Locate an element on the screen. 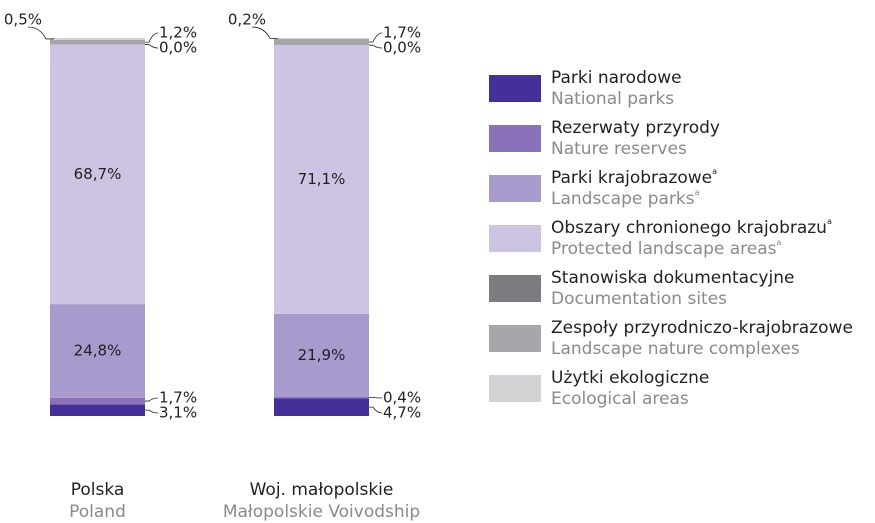 This screenshot has height=523, width=875. legend-label-en: Nature reserves is located at coordinates (619, 149).